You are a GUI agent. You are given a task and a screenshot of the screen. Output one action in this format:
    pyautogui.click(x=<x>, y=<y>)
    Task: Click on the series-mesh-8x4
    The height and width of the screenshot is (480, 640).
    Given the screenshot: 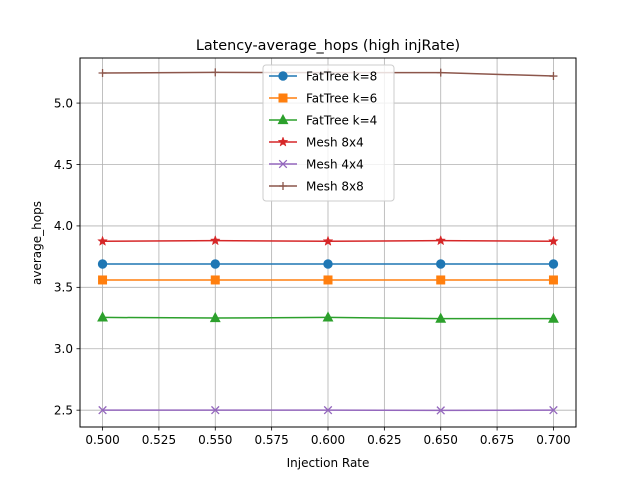 What is the action you would take?
    pyautogui.click(x=328, y=240)
    